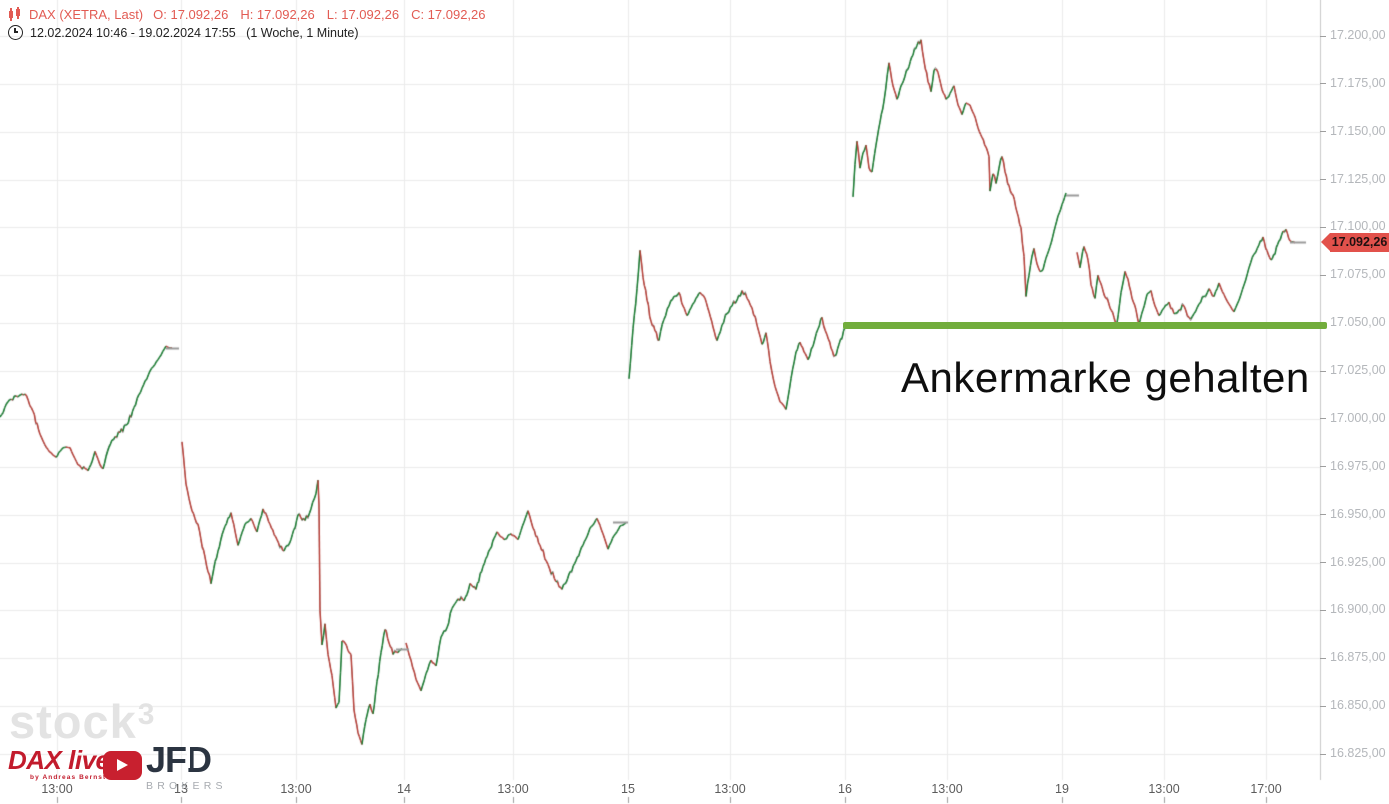 Image resolution: width=1389 pixels, height=804 pixels. I want to click on open-value: O: 17.092,26, so click(191, 14).